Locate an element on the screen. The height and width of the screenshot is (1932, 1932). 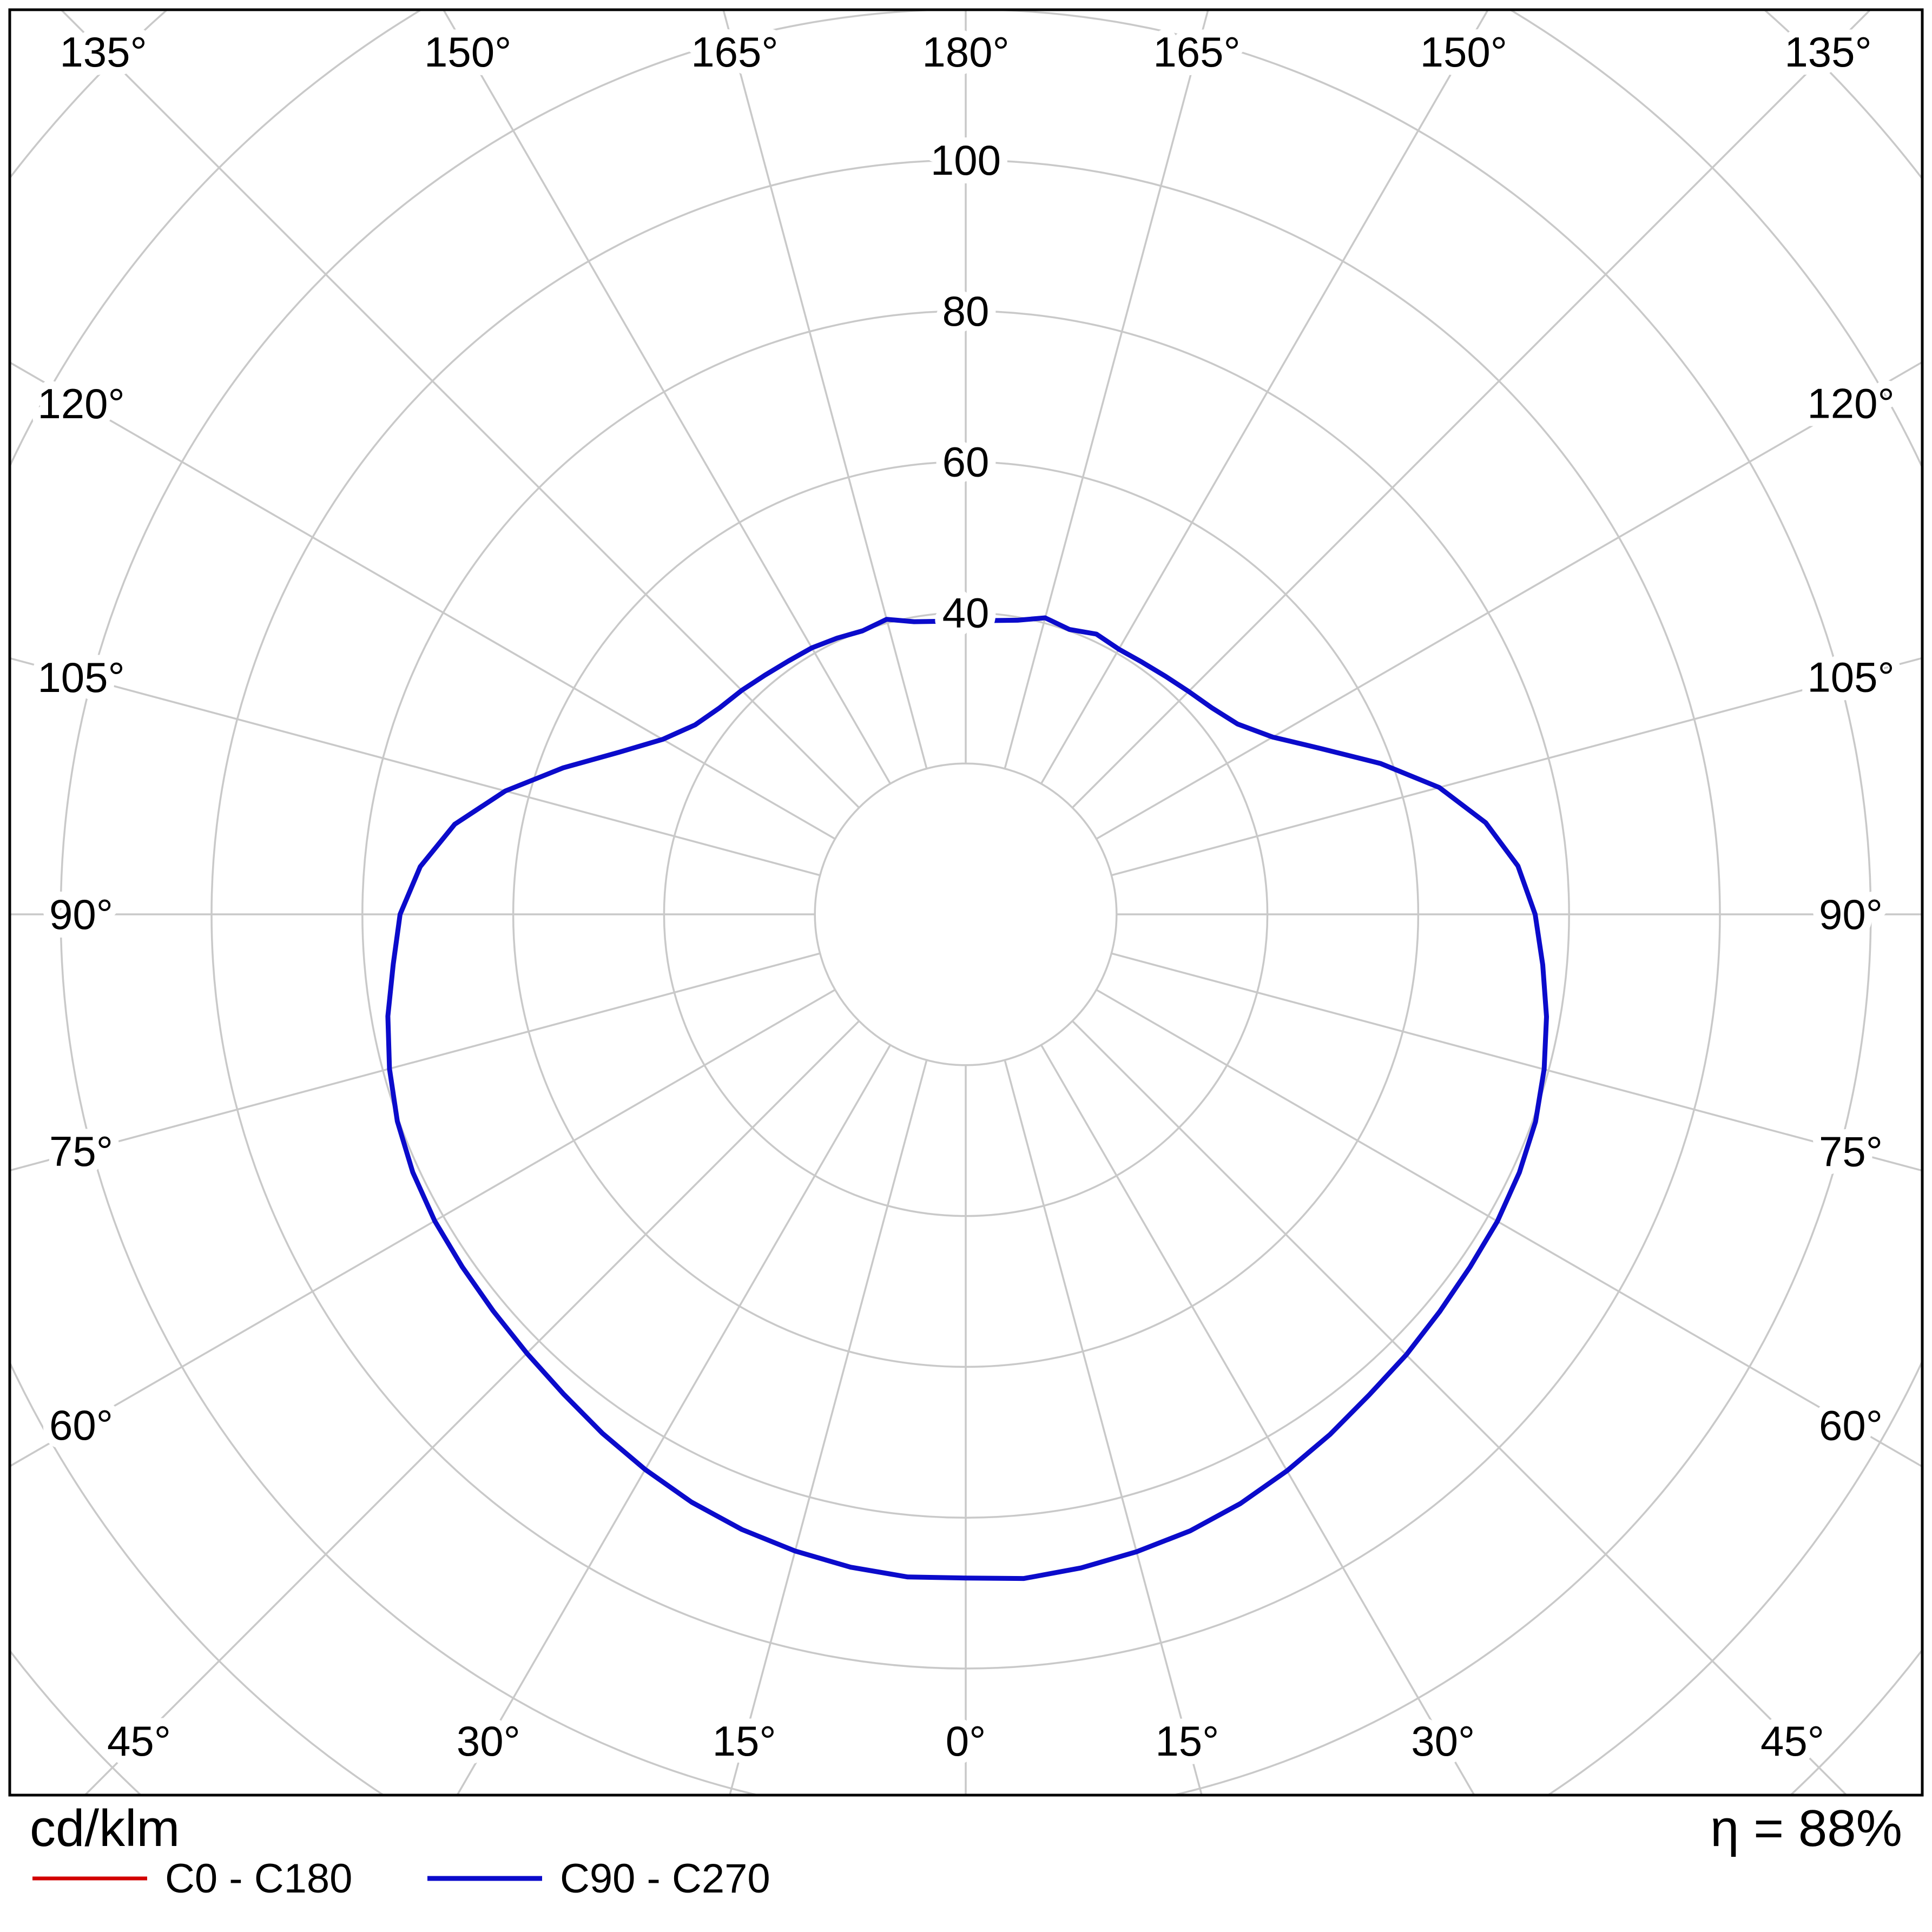
grid-radial-105-right is located at coordinates (1517, 766).